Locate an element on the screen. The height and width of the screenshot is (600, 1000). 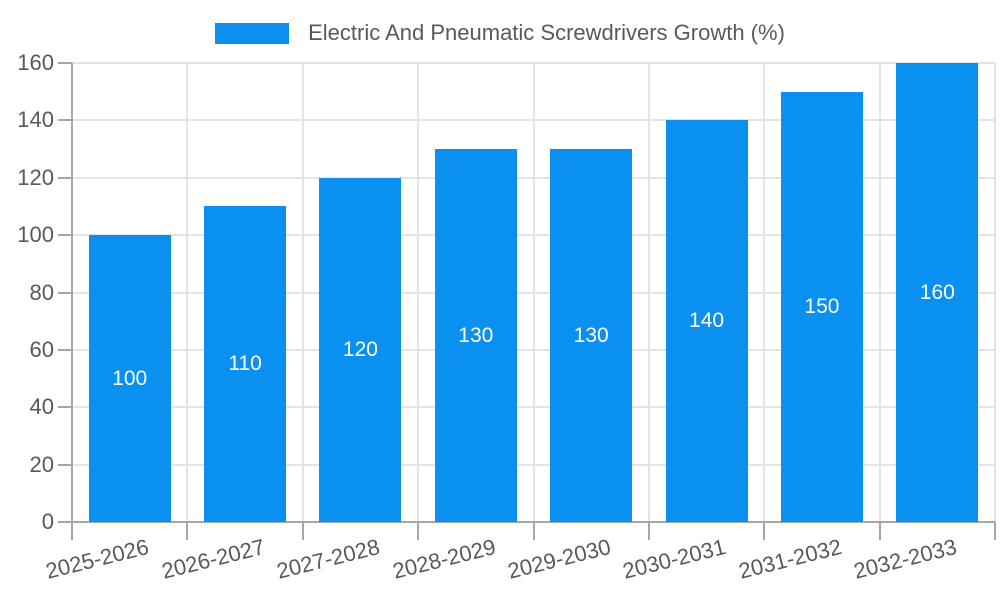
bar: 110 is located at coordinates (245, 364).